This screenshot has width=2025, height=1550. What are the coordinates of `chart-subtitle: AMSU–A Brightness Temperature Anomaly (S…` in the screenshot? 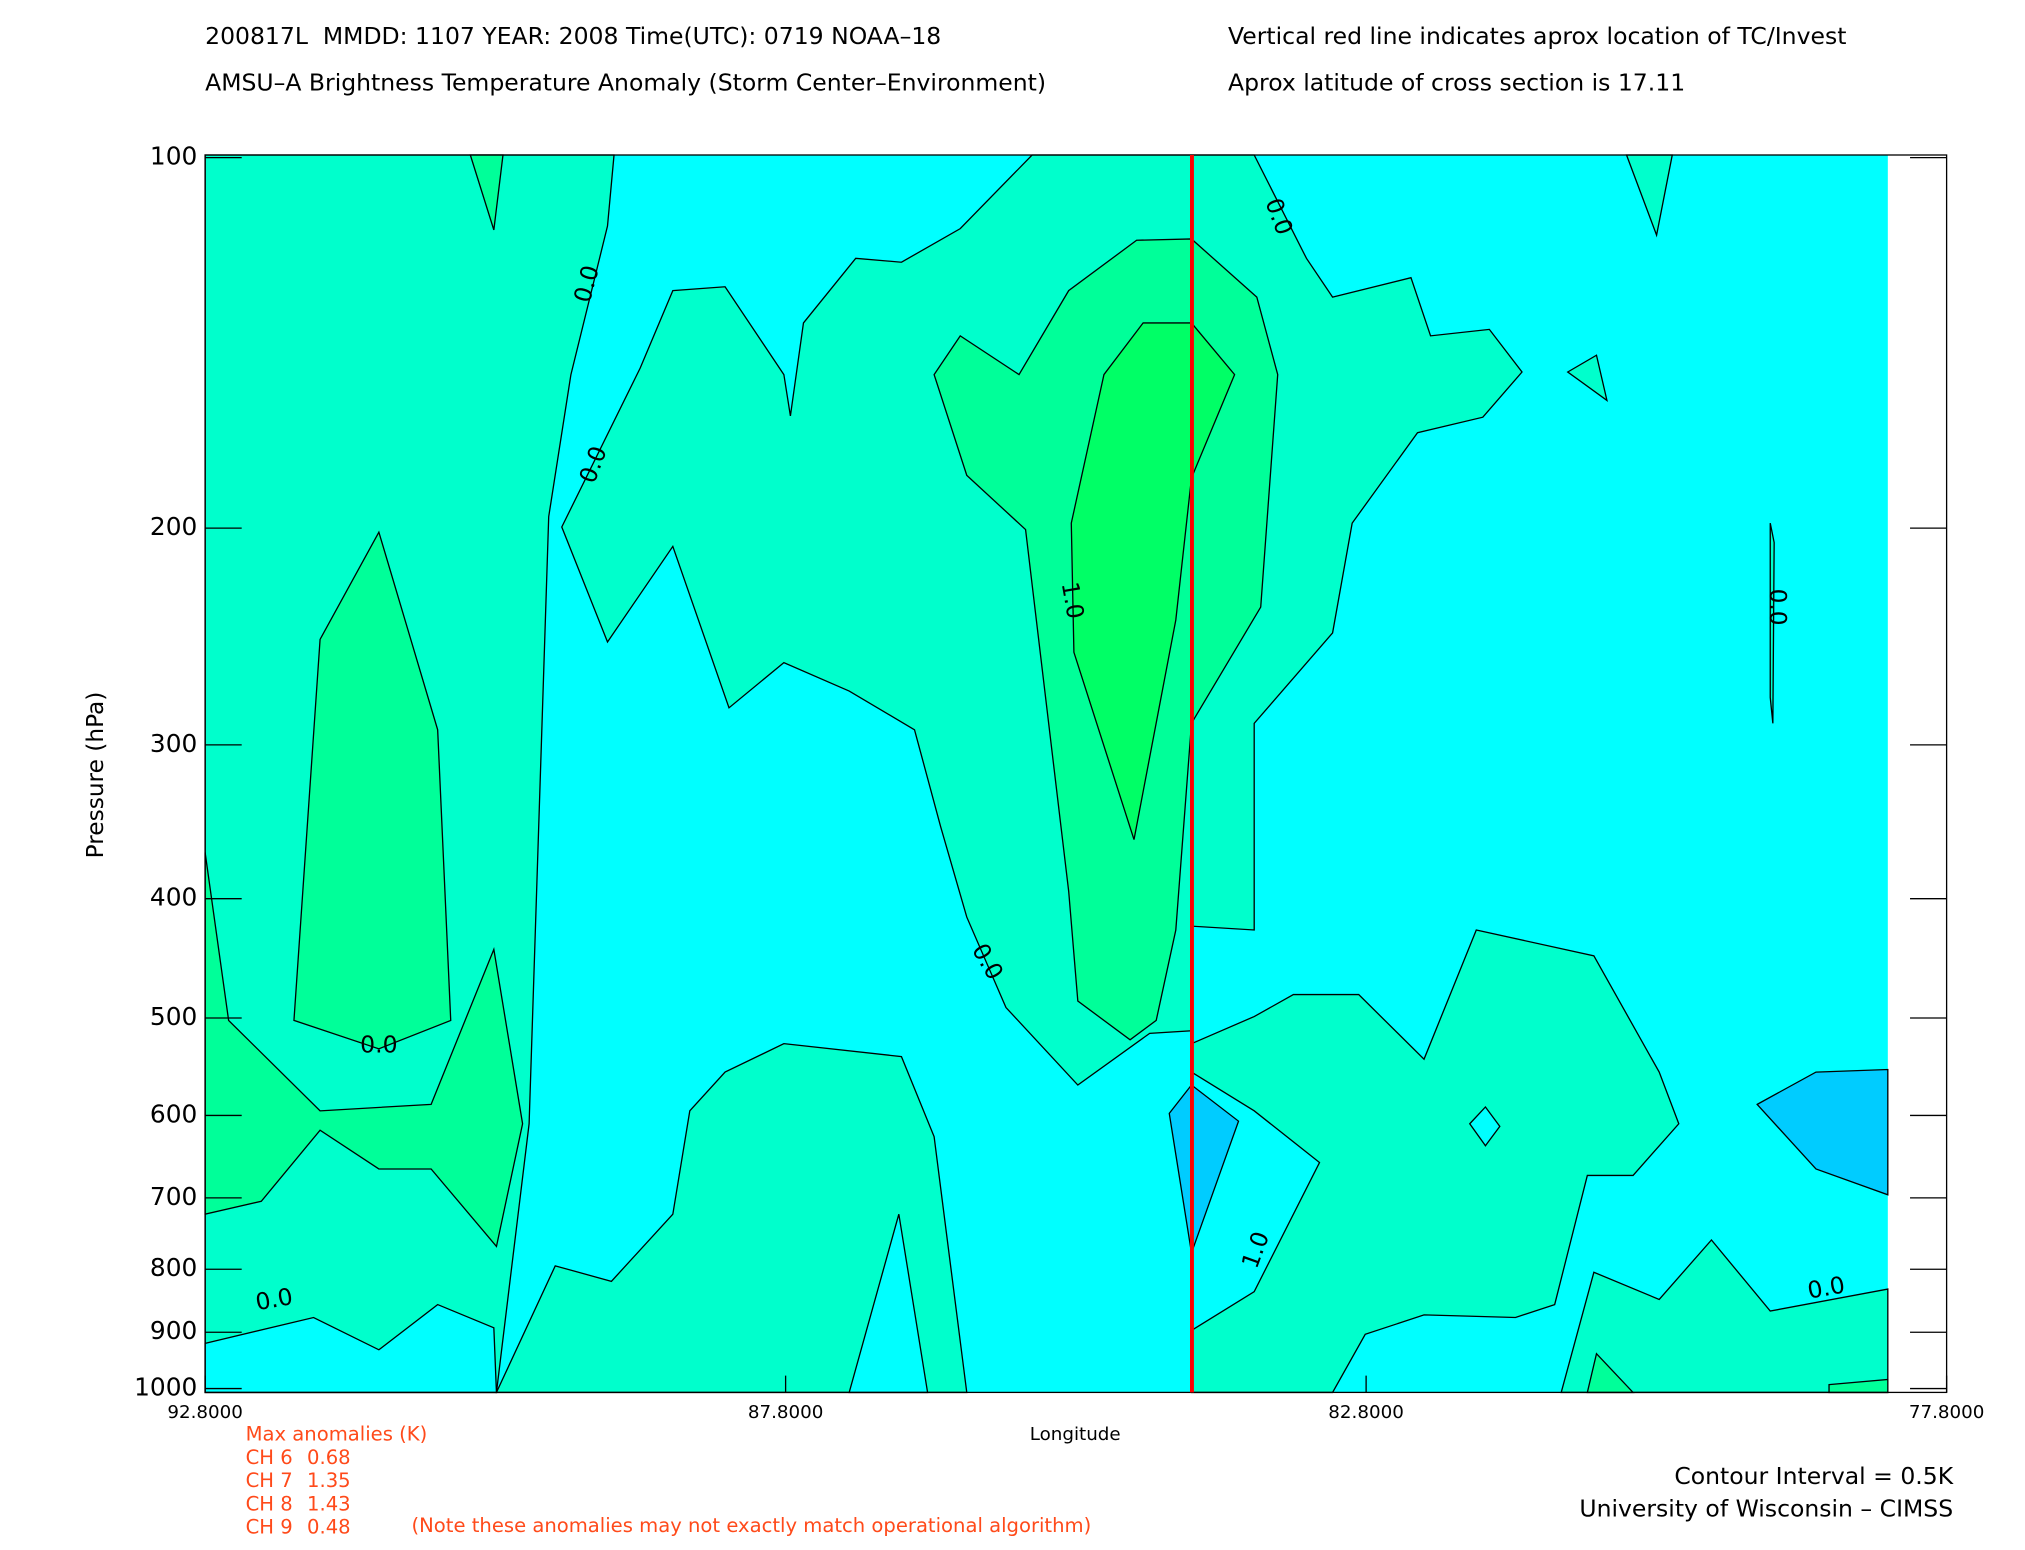 It's located at (625, 83).